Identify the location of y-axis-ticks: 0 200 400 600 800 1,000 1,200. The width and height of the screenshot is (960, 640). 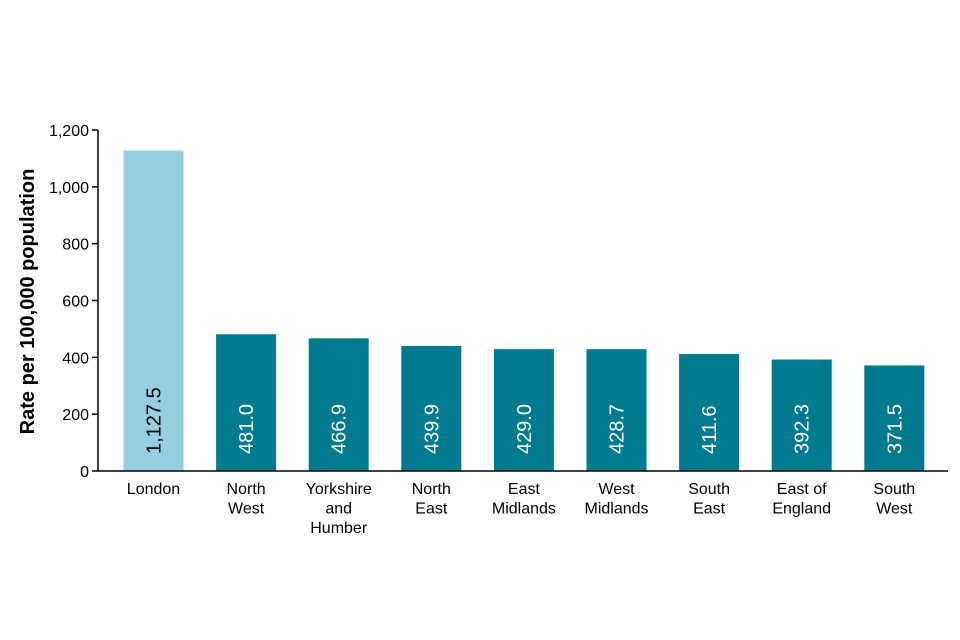
(73, 302).